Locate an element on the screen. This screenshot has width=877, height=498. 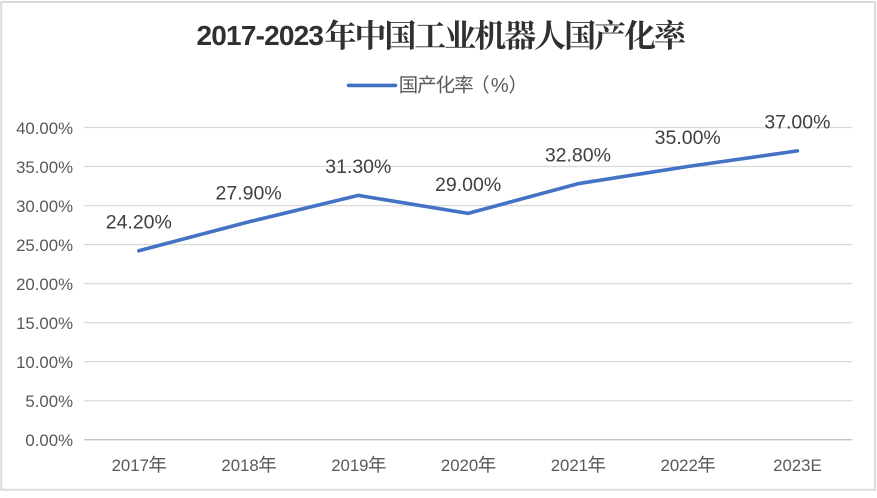
svg-text: 10.00% is located at coordinates (44, 362).